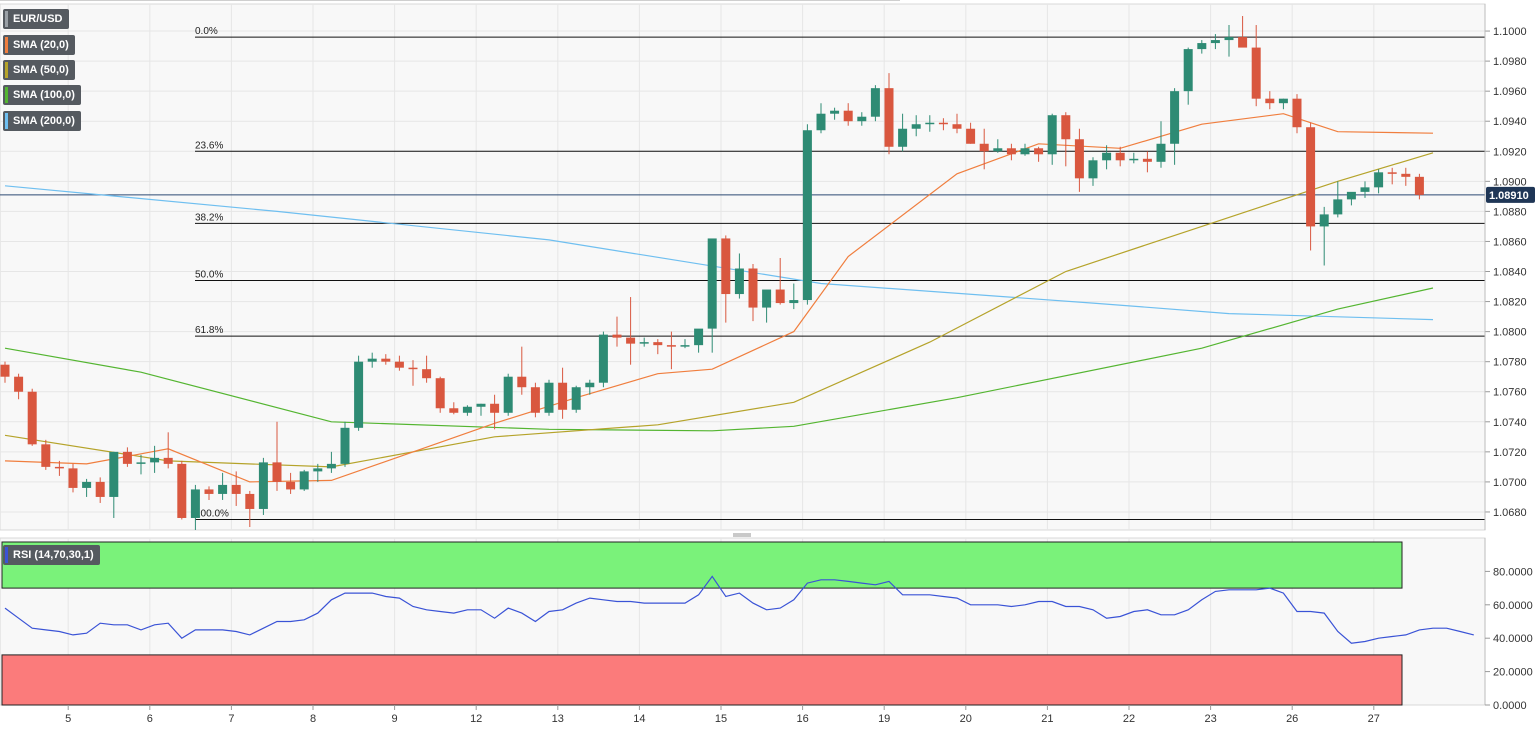 The height and width of the screenshot is (737, 1536). I want to click on time-tick-label: 8, so click(313, 719).